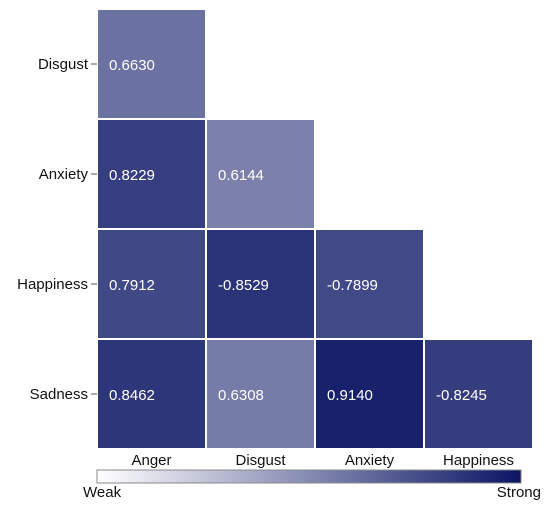 This screenshot has width=550, height=506. What do you see at coordinates (260, 460) in the screenshot?
I see `x-tick-label-disgust: Disgust` at bounding box center [260, 460].